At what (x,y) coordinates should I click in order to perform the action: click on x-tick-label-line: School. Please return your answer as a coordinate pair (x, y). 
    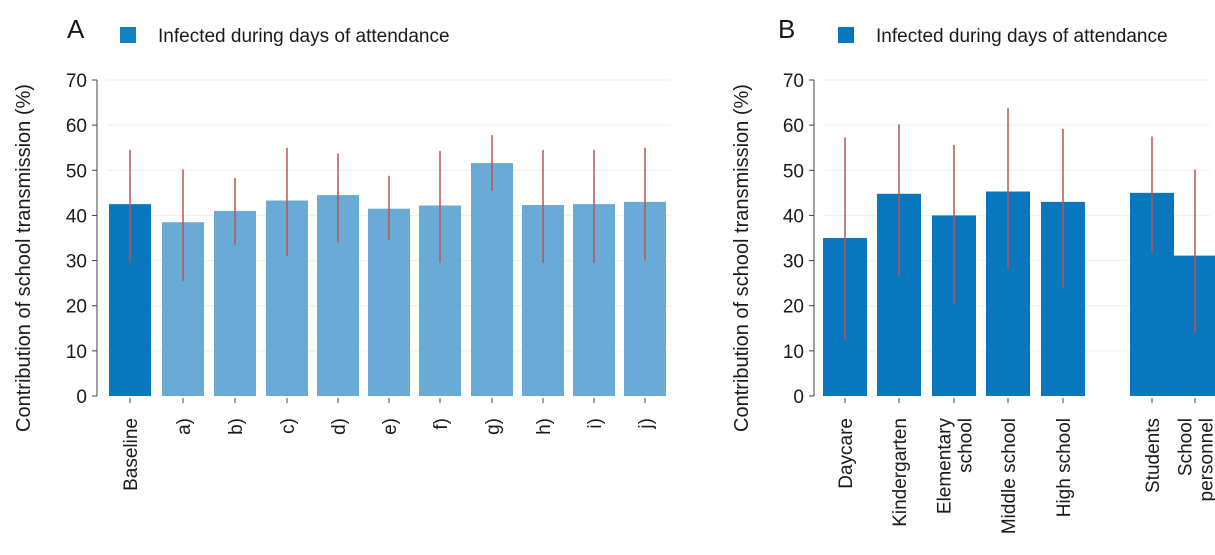
    Looking at the image, I should click on (1186, 447).